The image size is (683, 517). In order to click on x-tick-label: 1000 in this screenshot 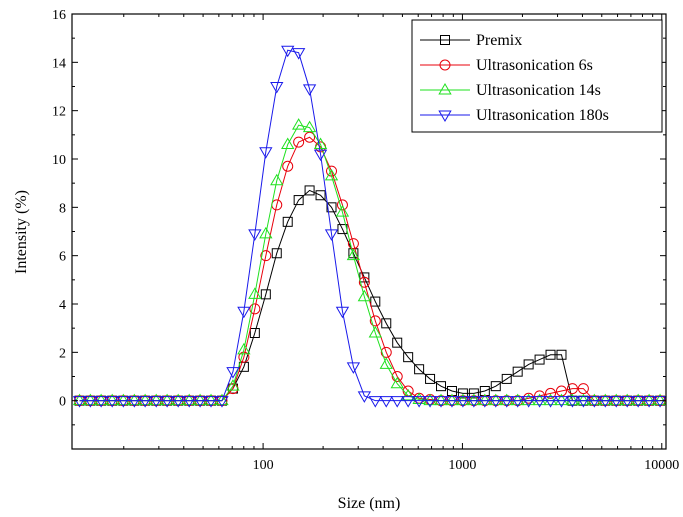, I will do `click(462, 465)`.